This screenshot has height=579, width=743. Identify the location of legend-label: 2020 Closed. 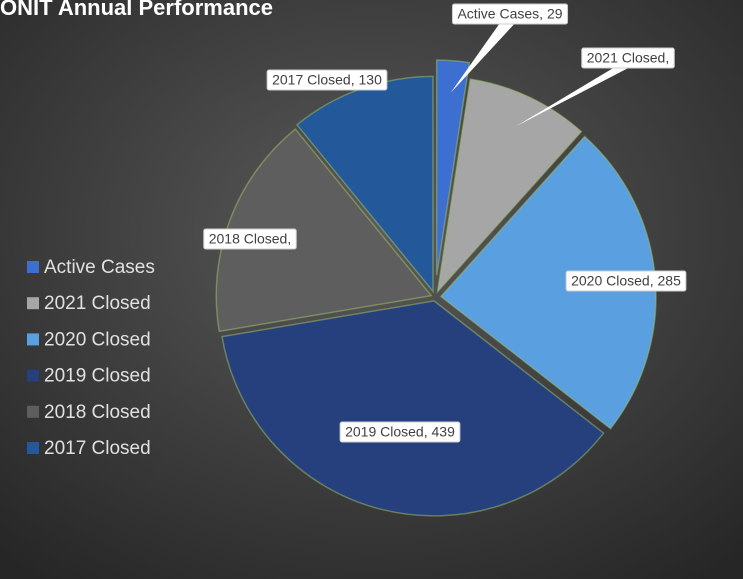
(97, 339).